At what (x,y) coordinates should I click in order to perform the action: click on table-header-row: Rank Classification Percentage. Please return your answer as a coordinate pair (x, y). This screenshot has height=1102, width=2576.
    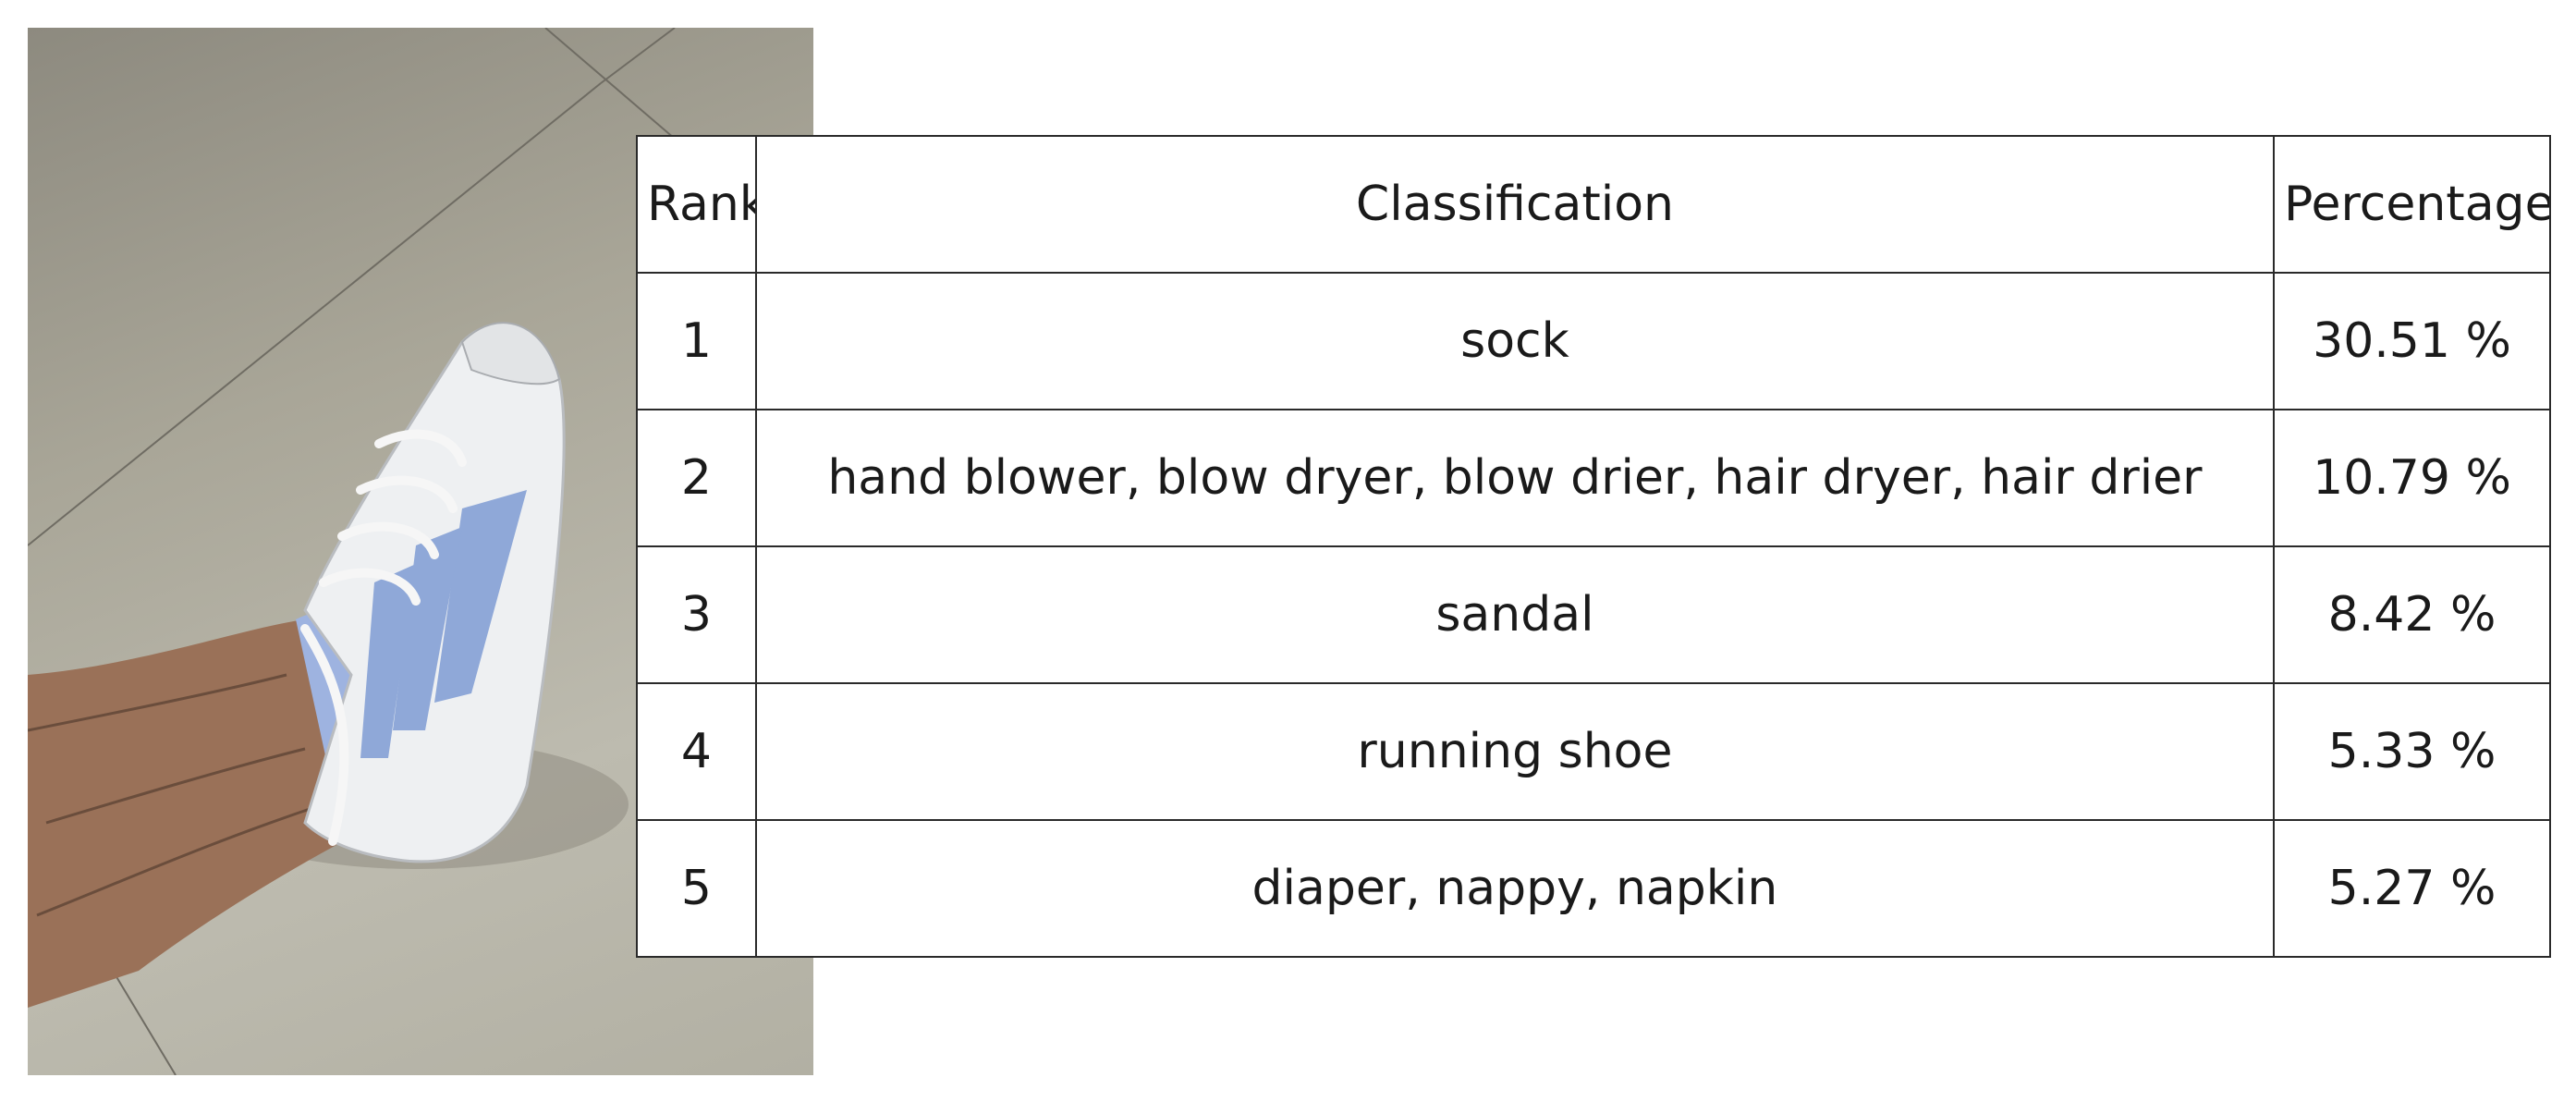
    Looking at the image, I should click on (1593, 205).